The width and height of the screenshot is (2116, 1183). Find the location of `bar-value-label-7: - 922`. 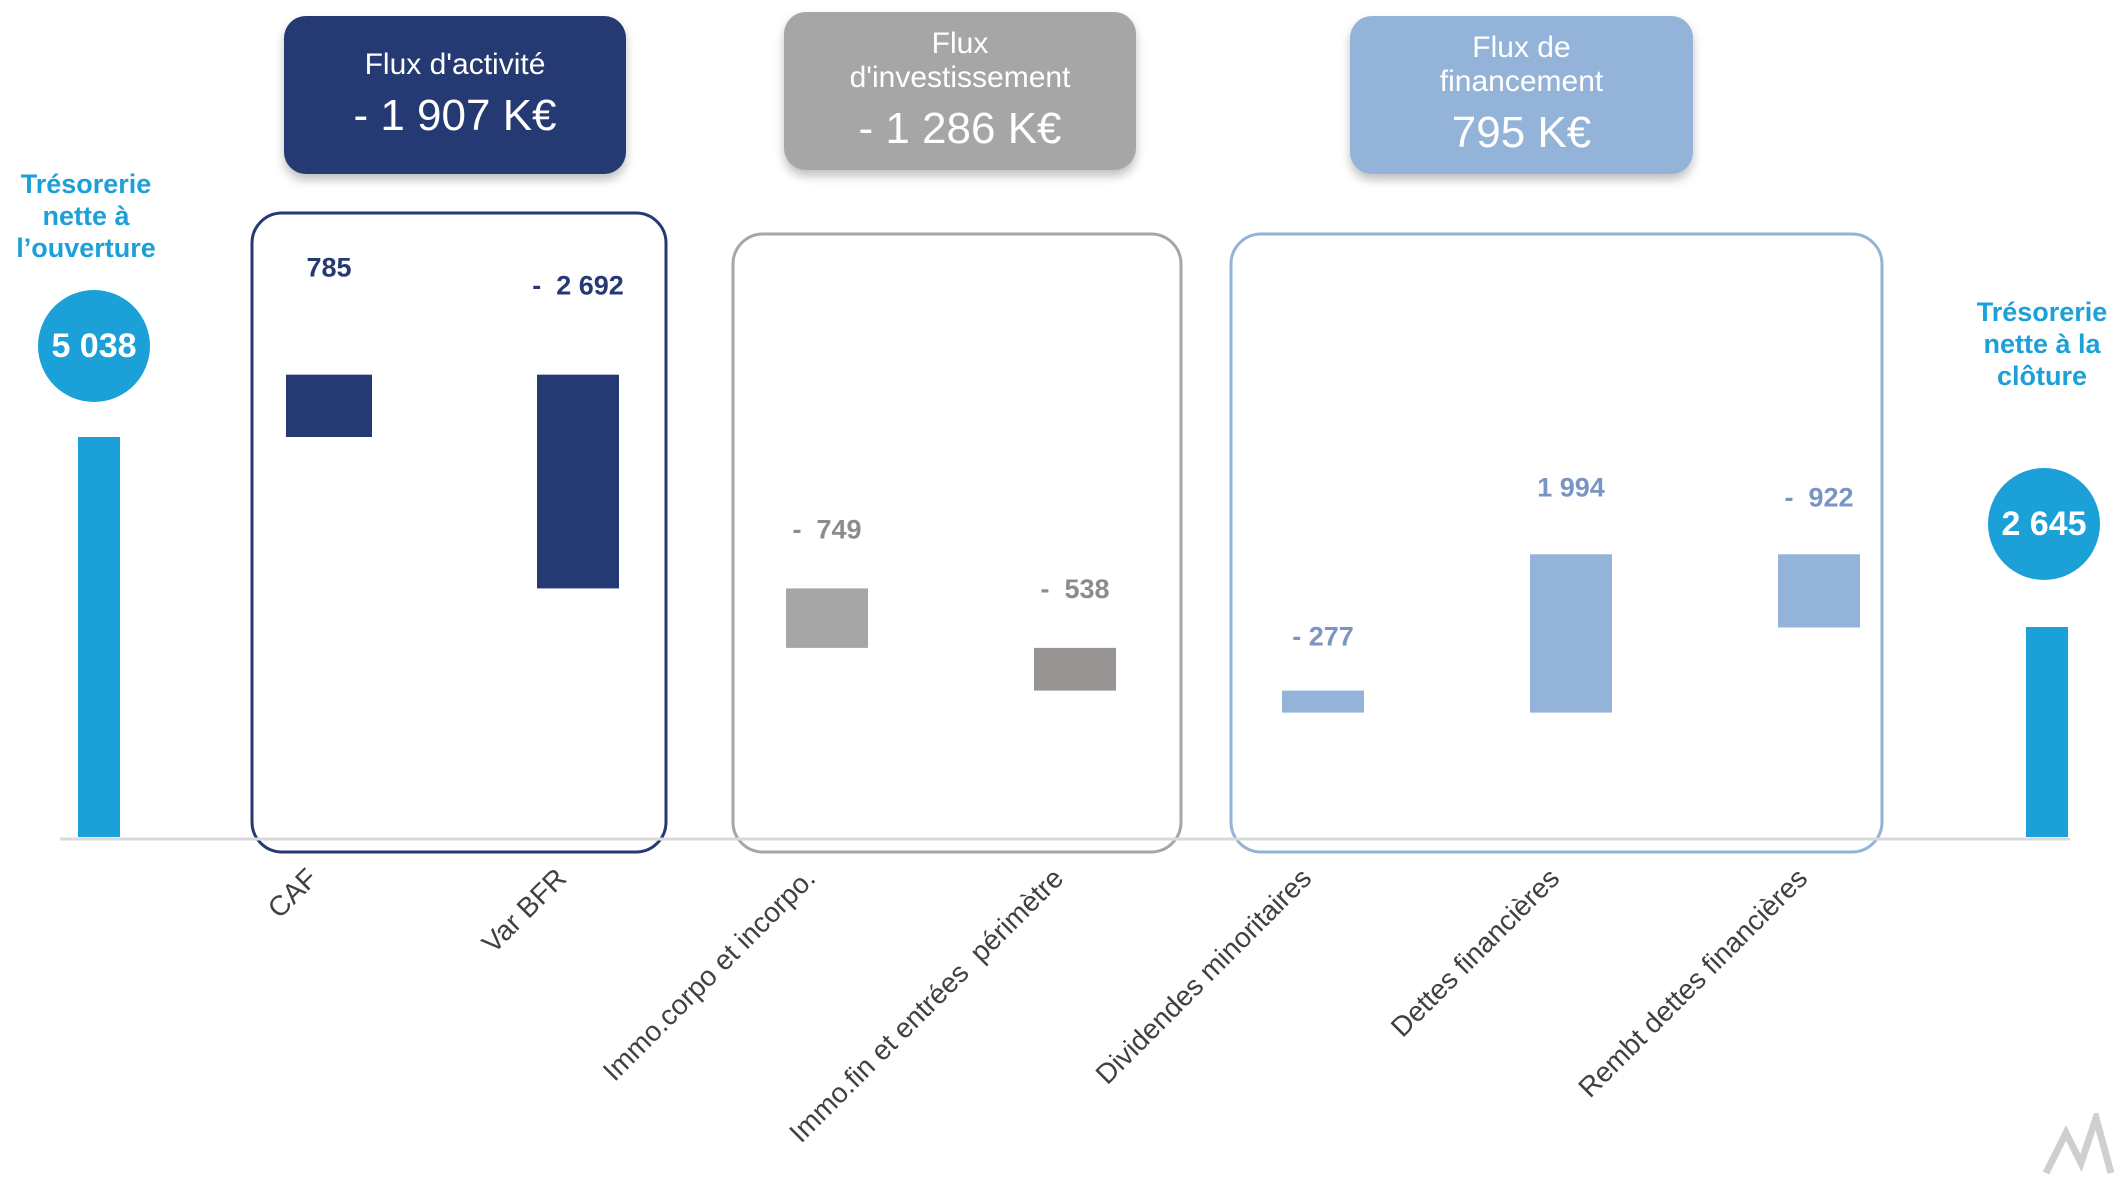

bar-value-label-7: - 922 is located at coordinates (1818, 497).